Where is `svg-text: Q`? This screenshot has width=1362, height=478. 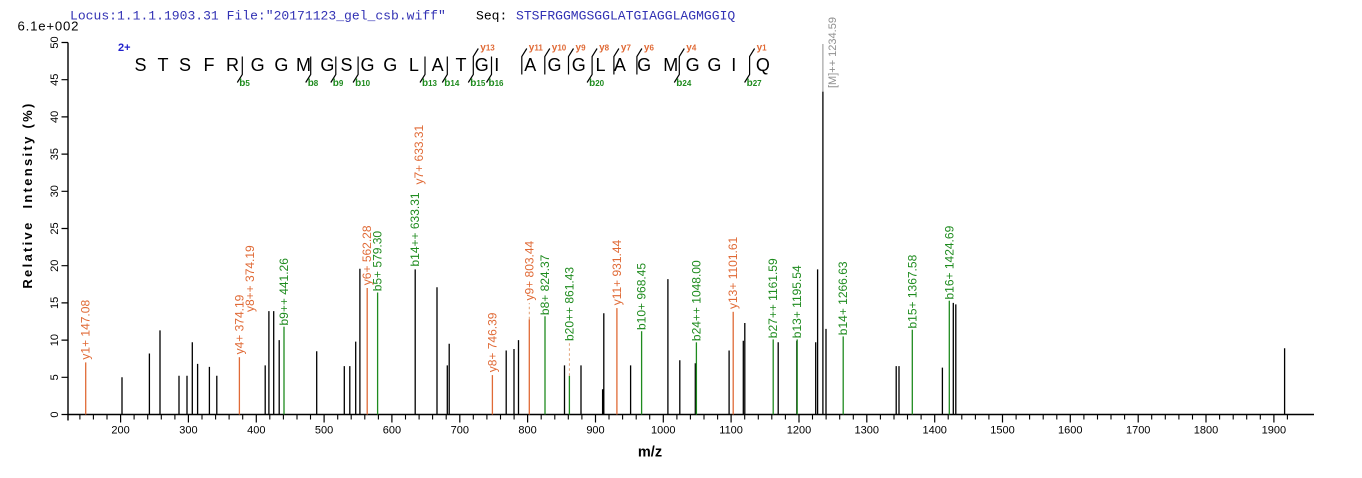
svg-text: Q is located at coordinates (763, 65).